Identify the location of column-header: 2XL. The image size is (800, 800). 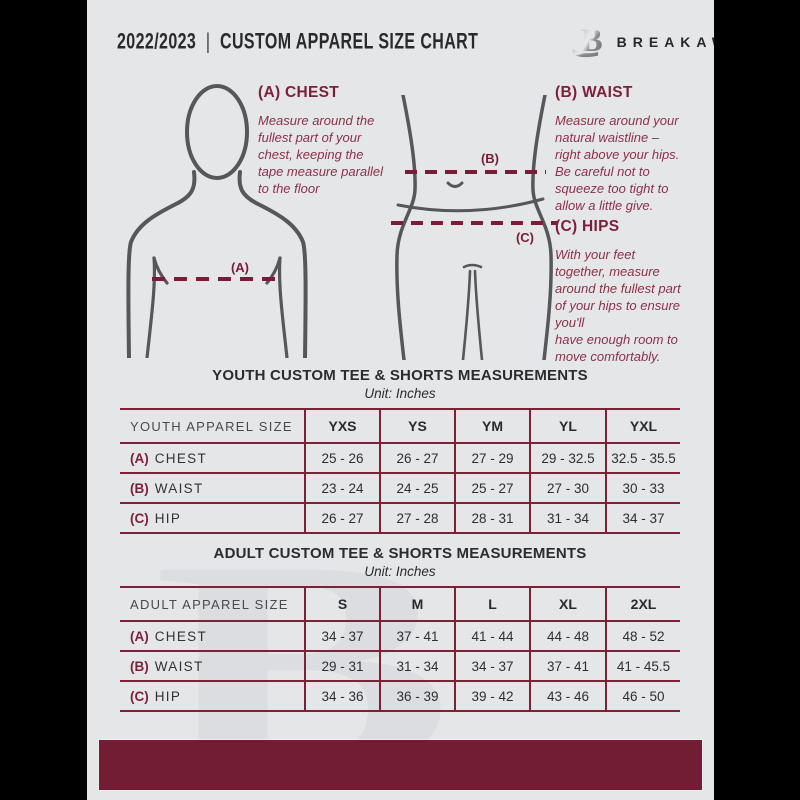
(642, 604).